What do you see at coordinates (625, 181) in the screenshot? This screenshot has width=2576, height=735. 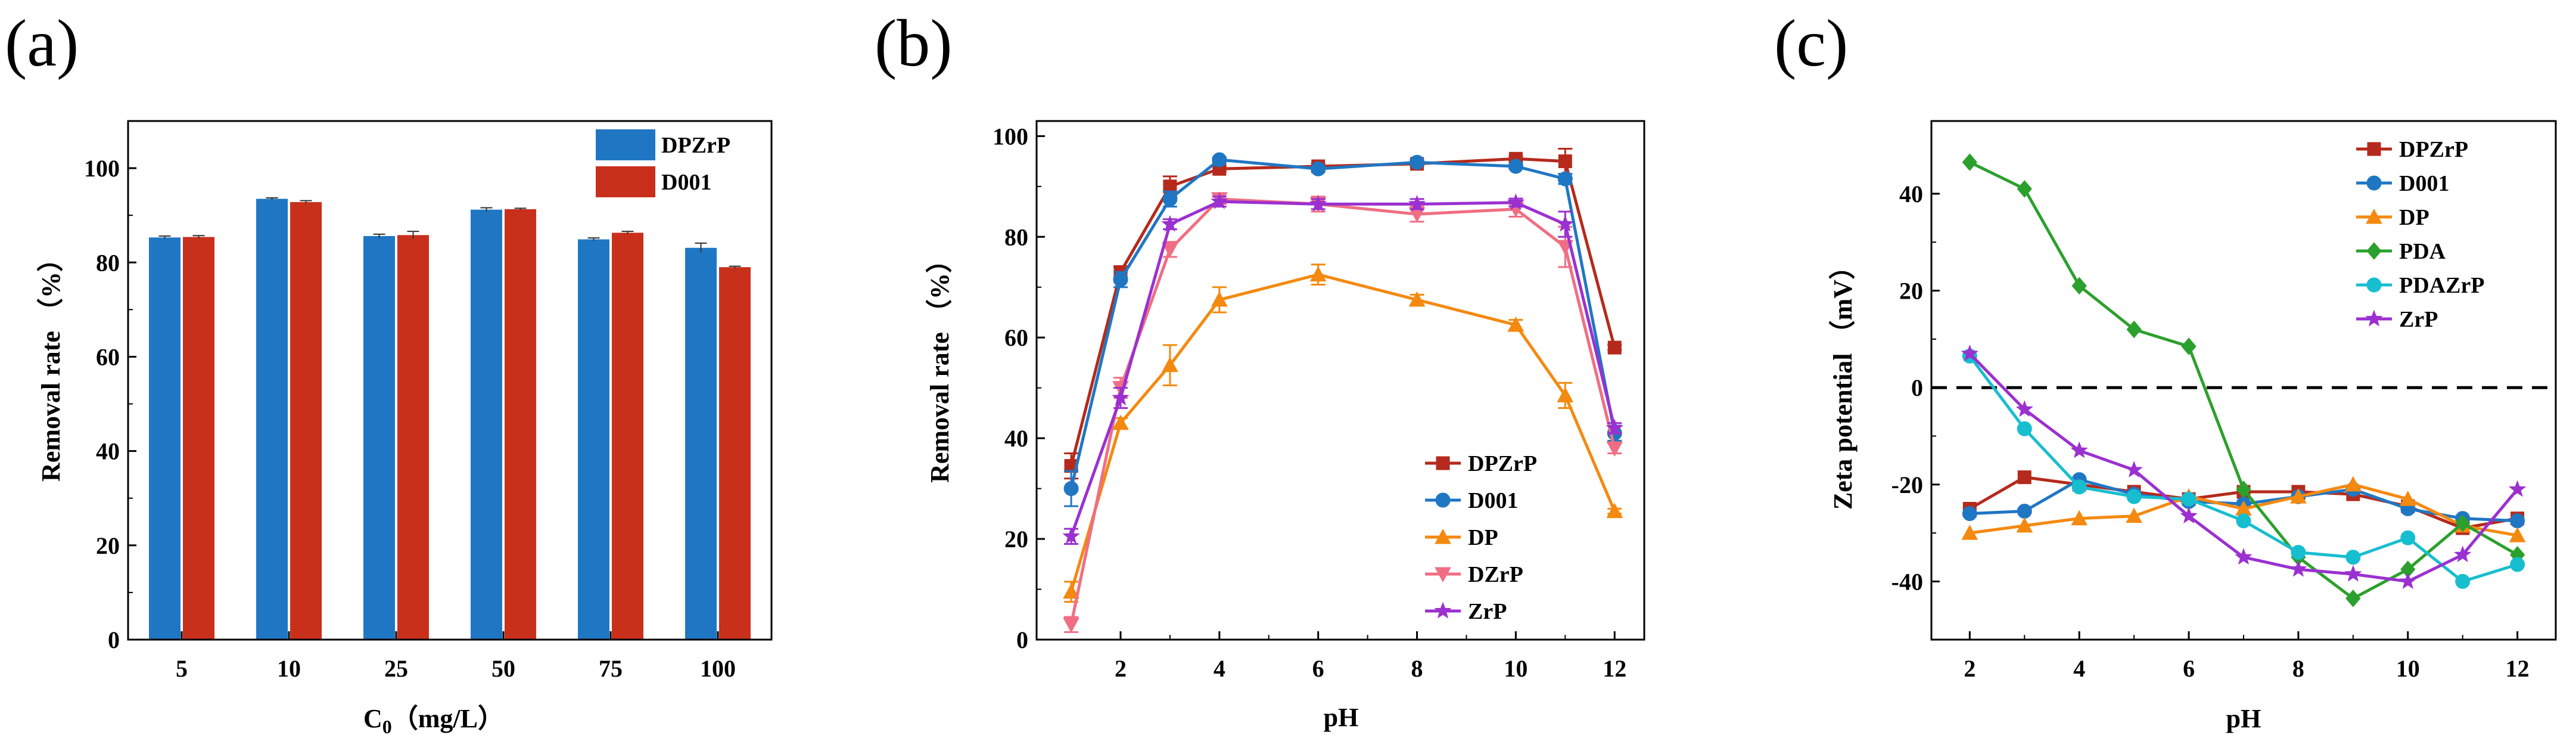 I see `a-legend-symbol-d001` at bounding box center [625, 181].